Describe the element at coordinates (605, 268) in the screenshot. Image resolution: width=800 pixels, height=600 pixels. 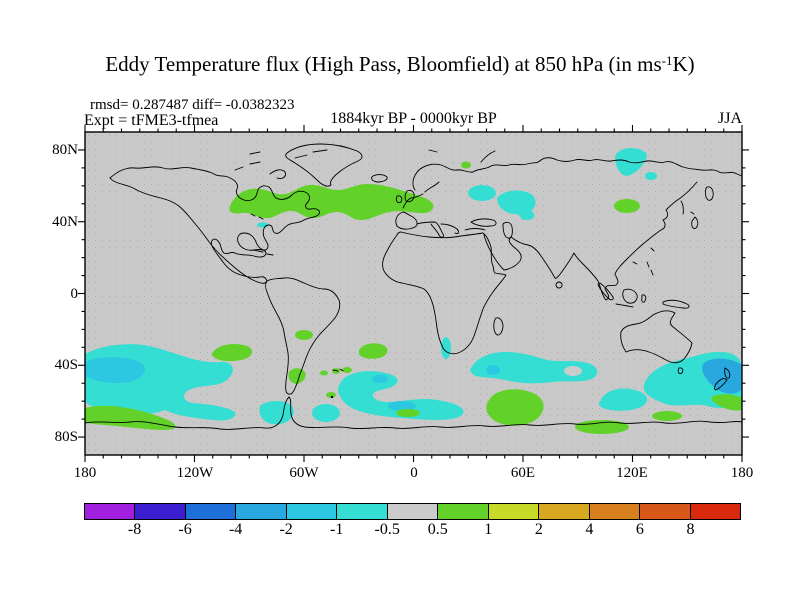
I see `philippines-taiwan-srilanka` at that location.